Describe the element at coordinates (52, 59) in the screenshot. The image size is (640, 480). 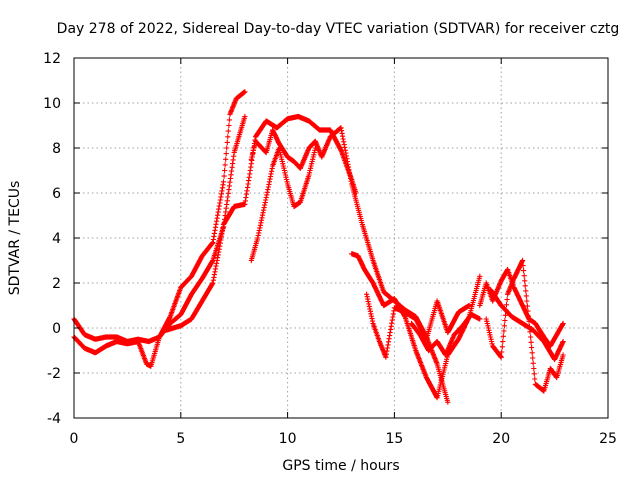
I see `y-tick-label: 12` at that location.